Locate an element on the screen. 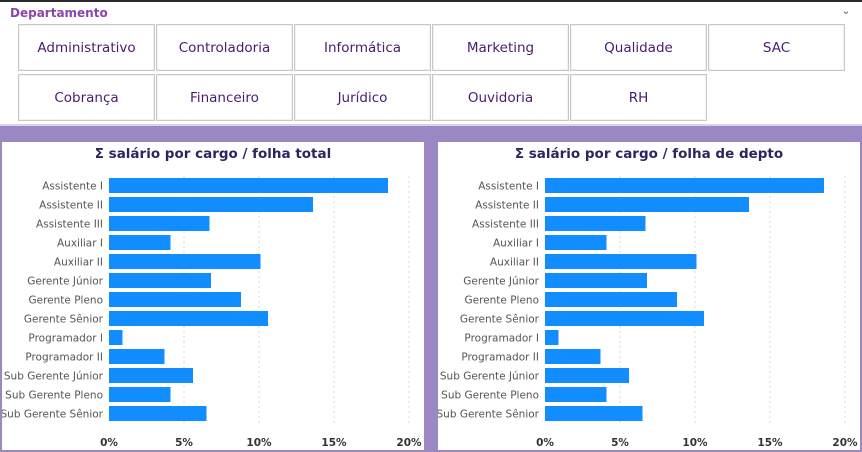  tile-financeiro: Financeiro is located at coordinates (224, 97).